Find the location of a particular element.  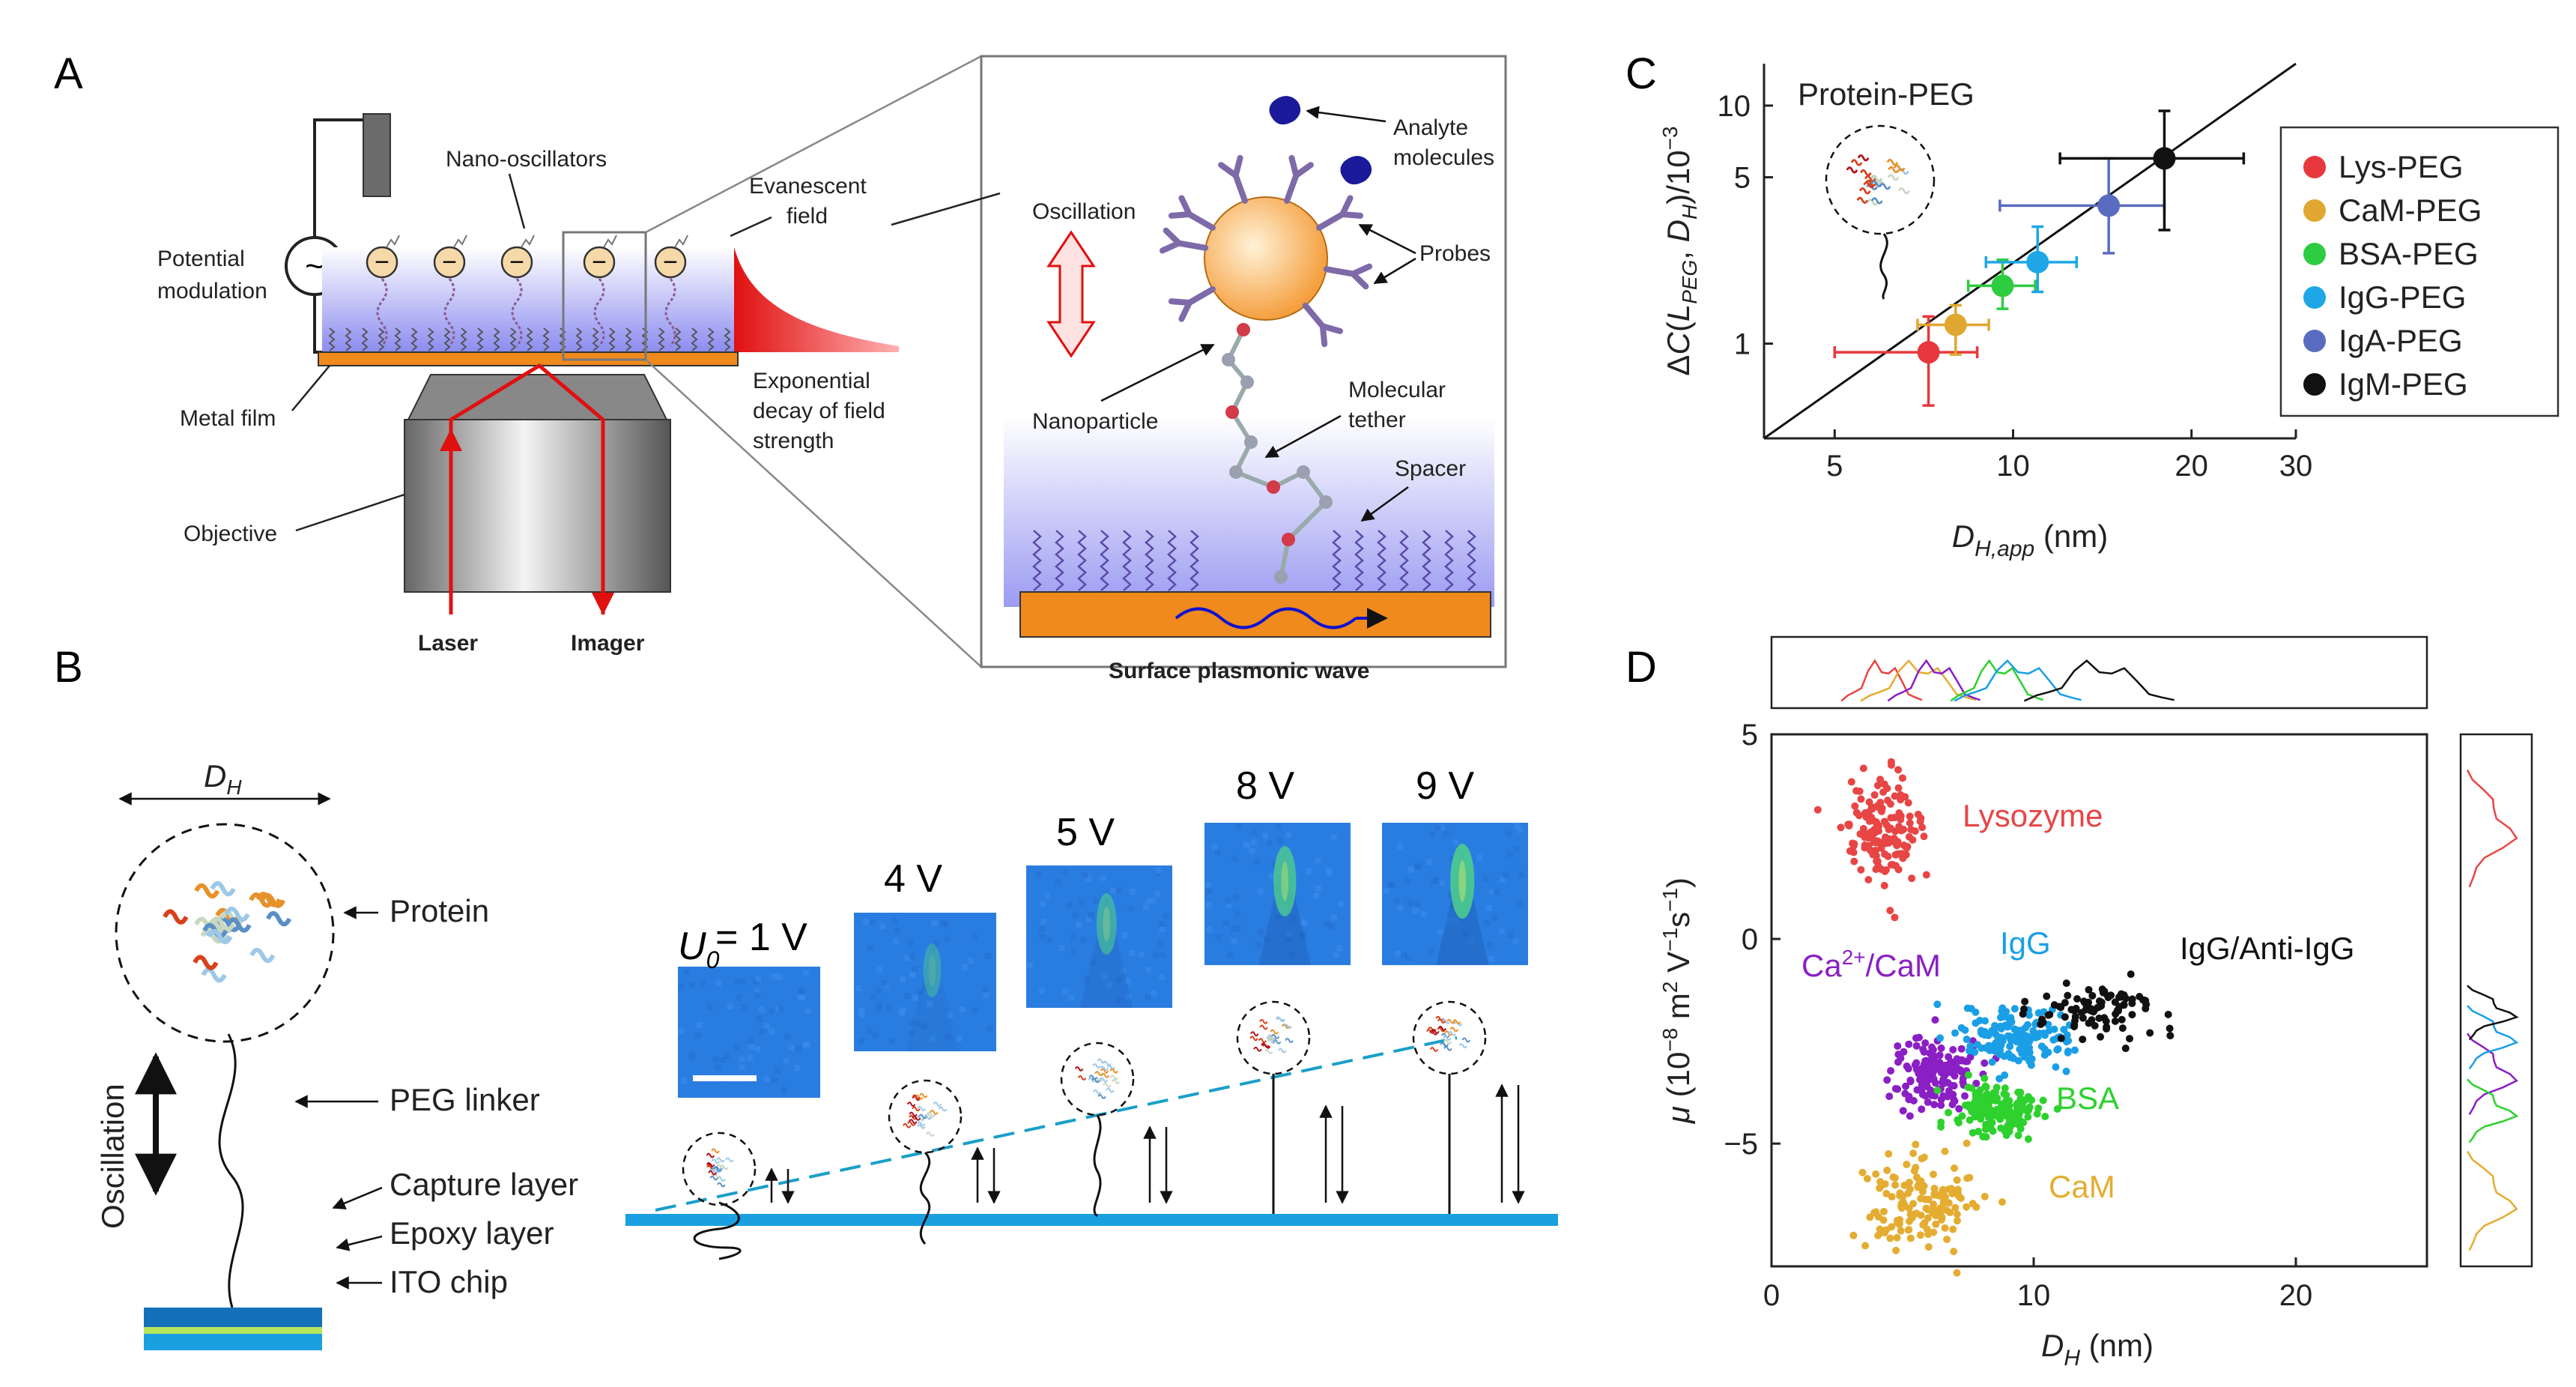

sensor-image is located at coordinates (1455, 894).